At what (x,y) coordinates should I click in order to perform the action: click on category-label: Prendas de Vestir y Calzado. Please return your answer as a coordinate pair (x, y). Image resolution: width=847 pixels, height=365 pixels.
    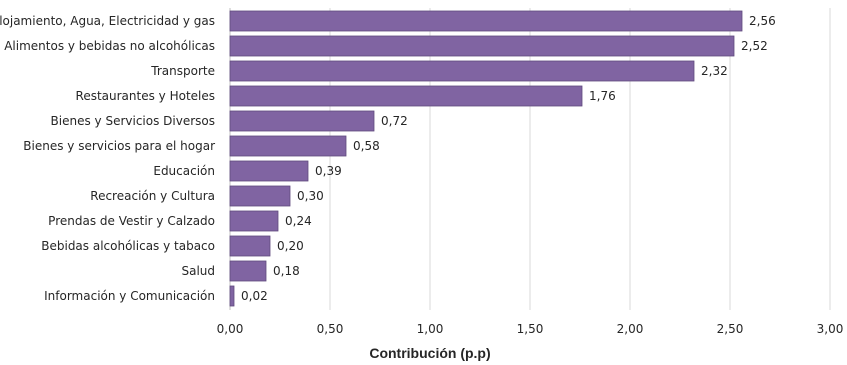
    Looking at the image, I should click on (131, 221).